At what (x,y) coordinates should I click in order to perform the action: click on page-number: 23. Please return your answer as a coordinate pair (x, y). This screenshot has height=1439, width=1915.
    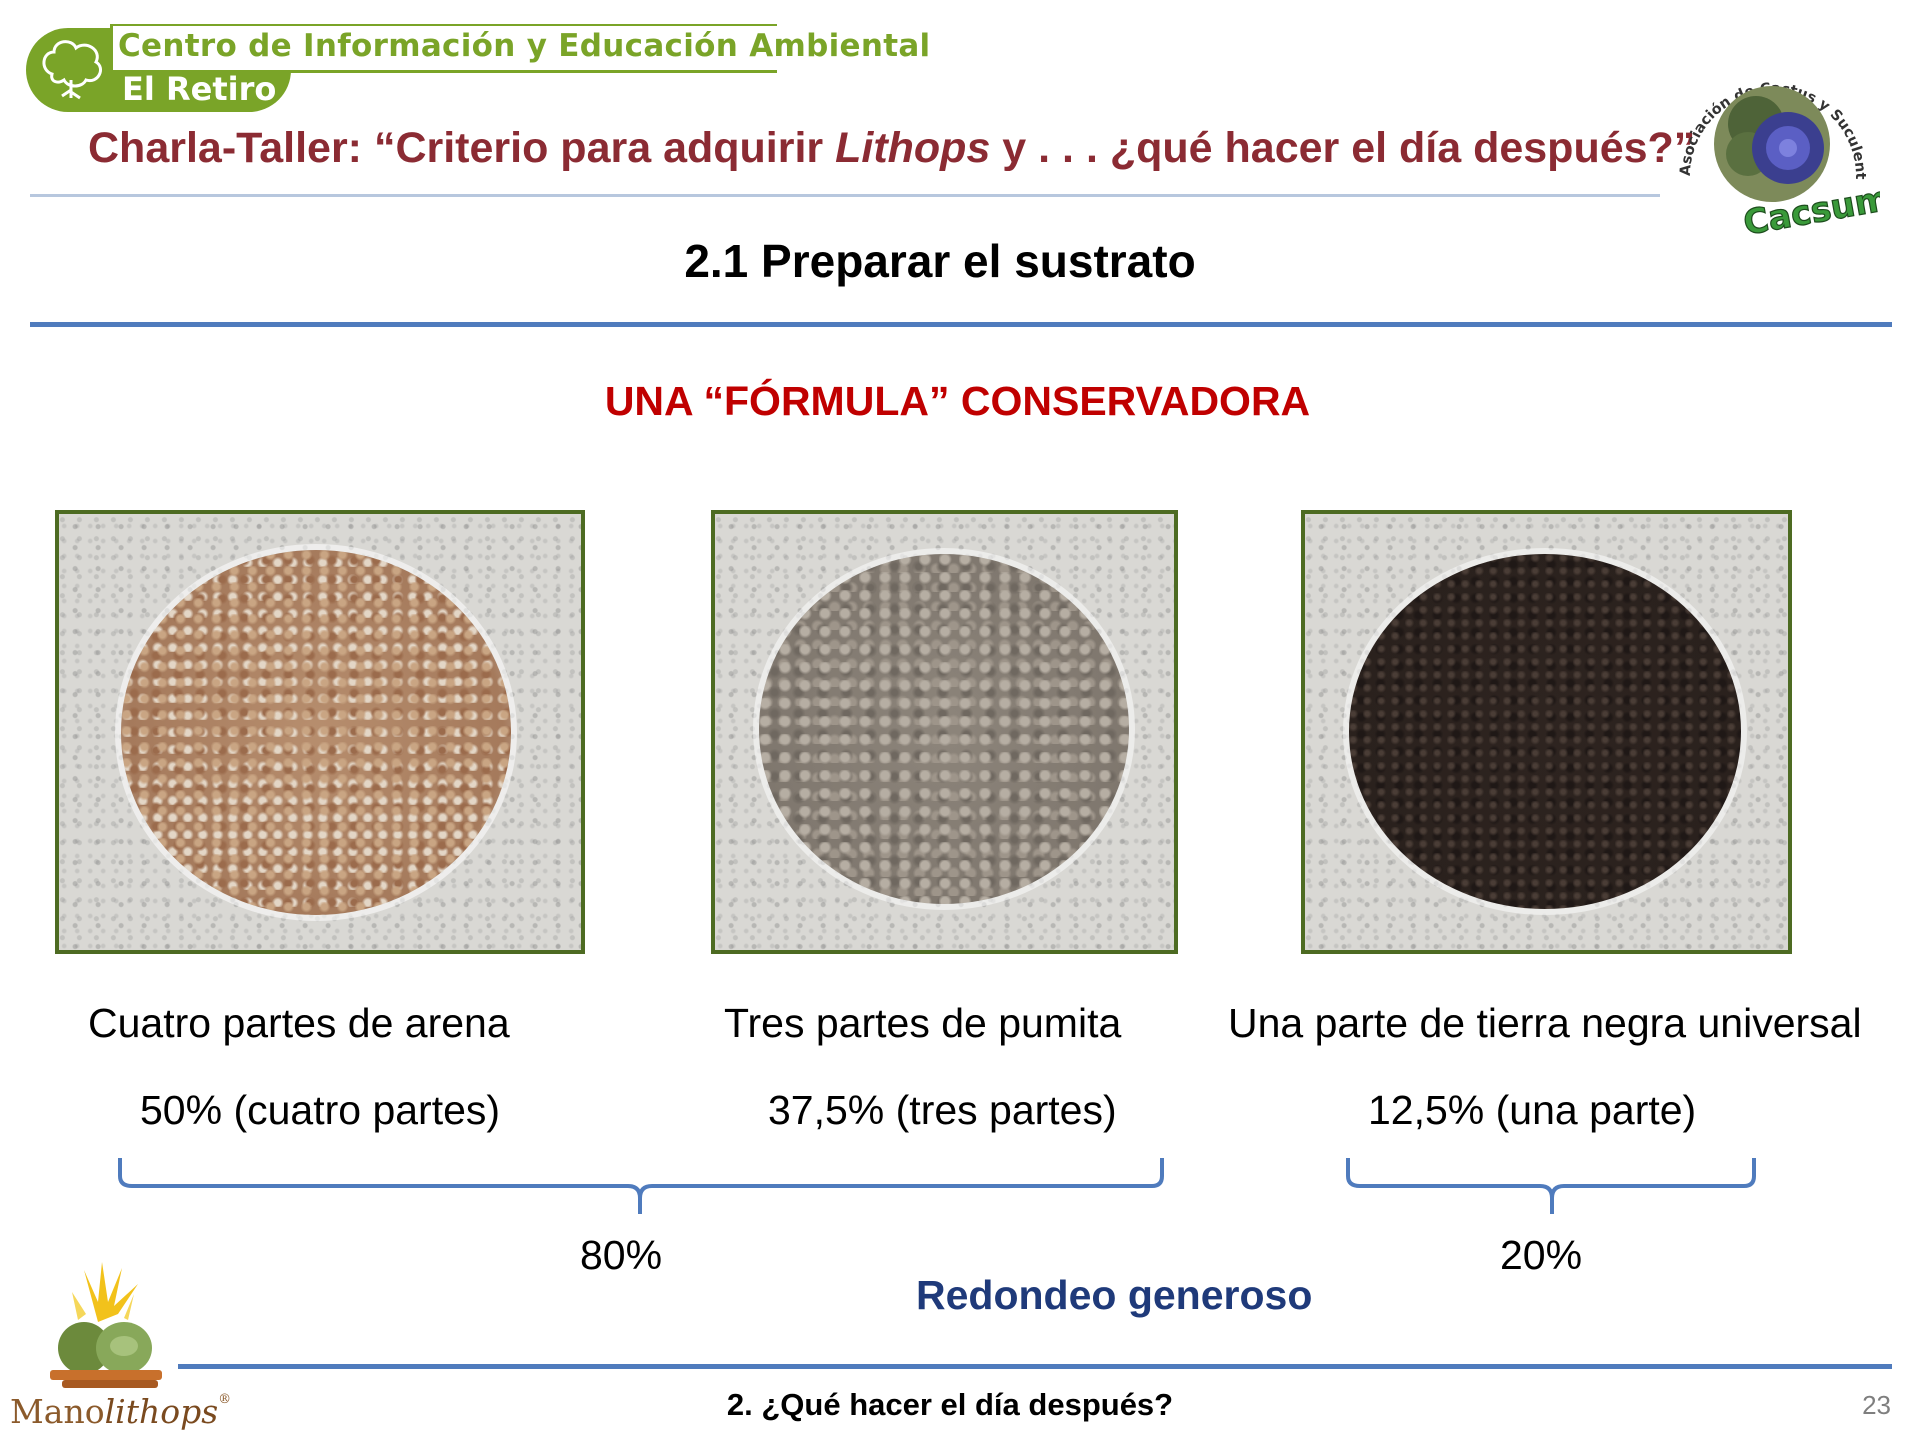
    Looking at the image, I should click on (1876, 1405).